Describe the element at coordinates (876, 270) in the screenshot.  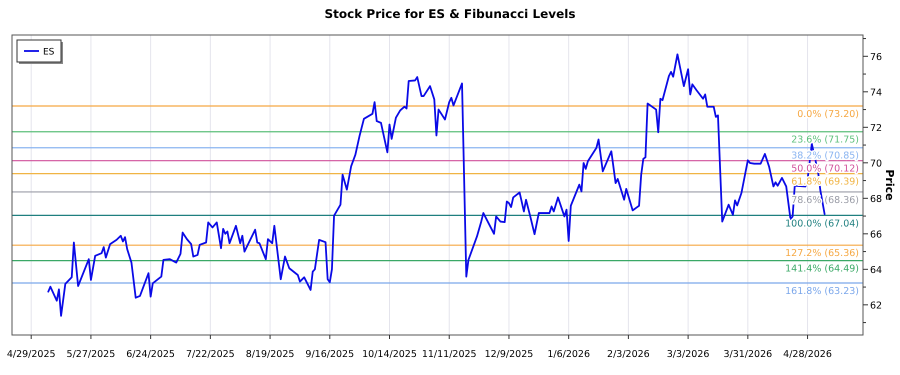
I see `y-tick-label: 64` at that location.